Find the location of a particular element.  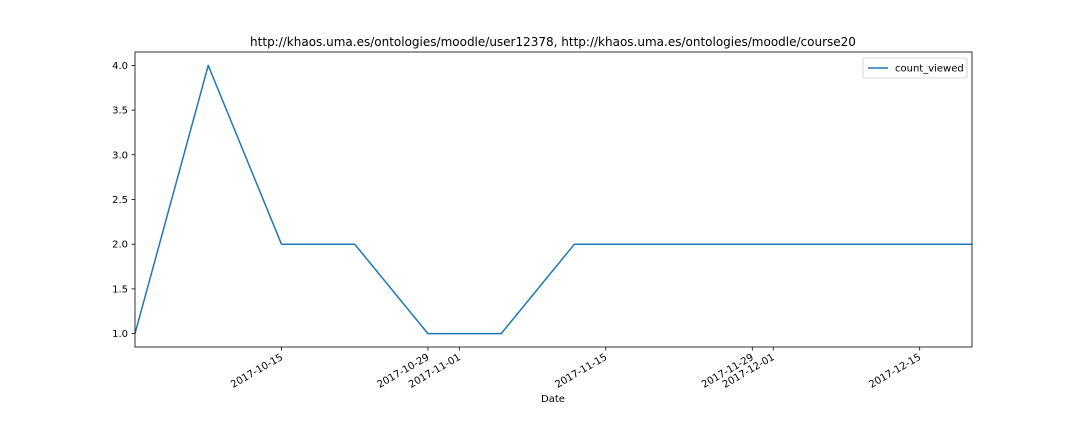

x-tick-label: 2017-12-15 is located at coordinates (895, 371).